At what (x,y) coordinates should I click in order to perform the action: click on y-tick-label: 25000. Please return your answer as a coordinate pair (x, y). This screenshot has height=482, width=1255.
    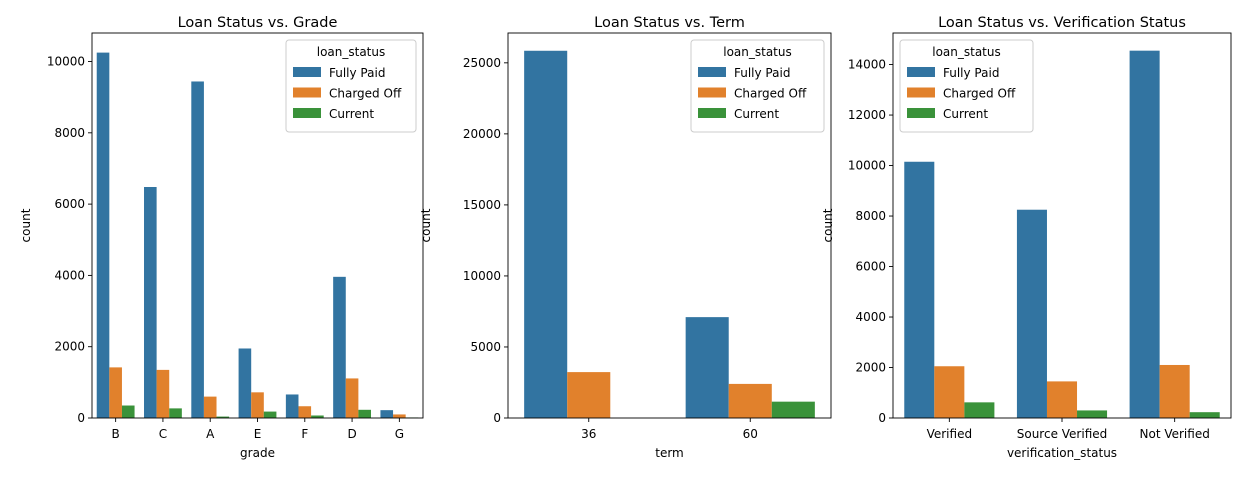
    Looking at the image, I should click on (482, 63).